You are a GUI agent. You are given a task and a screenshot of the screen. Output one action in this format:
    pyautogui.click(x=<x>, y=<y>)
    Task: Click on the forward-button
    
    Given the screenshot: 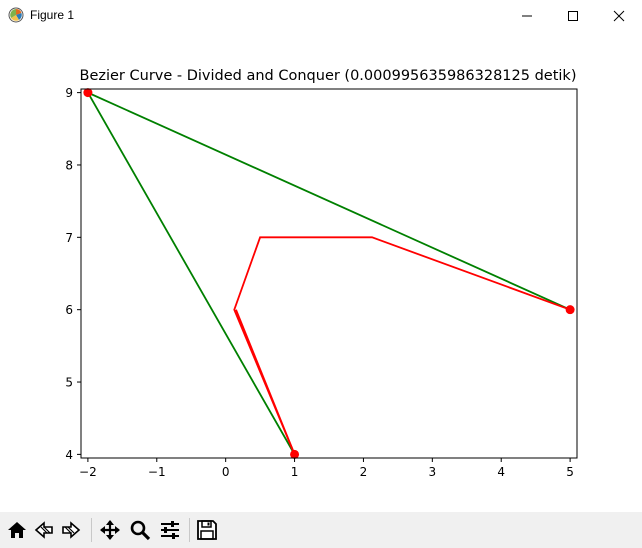 What is the action you would take?
    pyautogui.click(x=71, y=530)
    